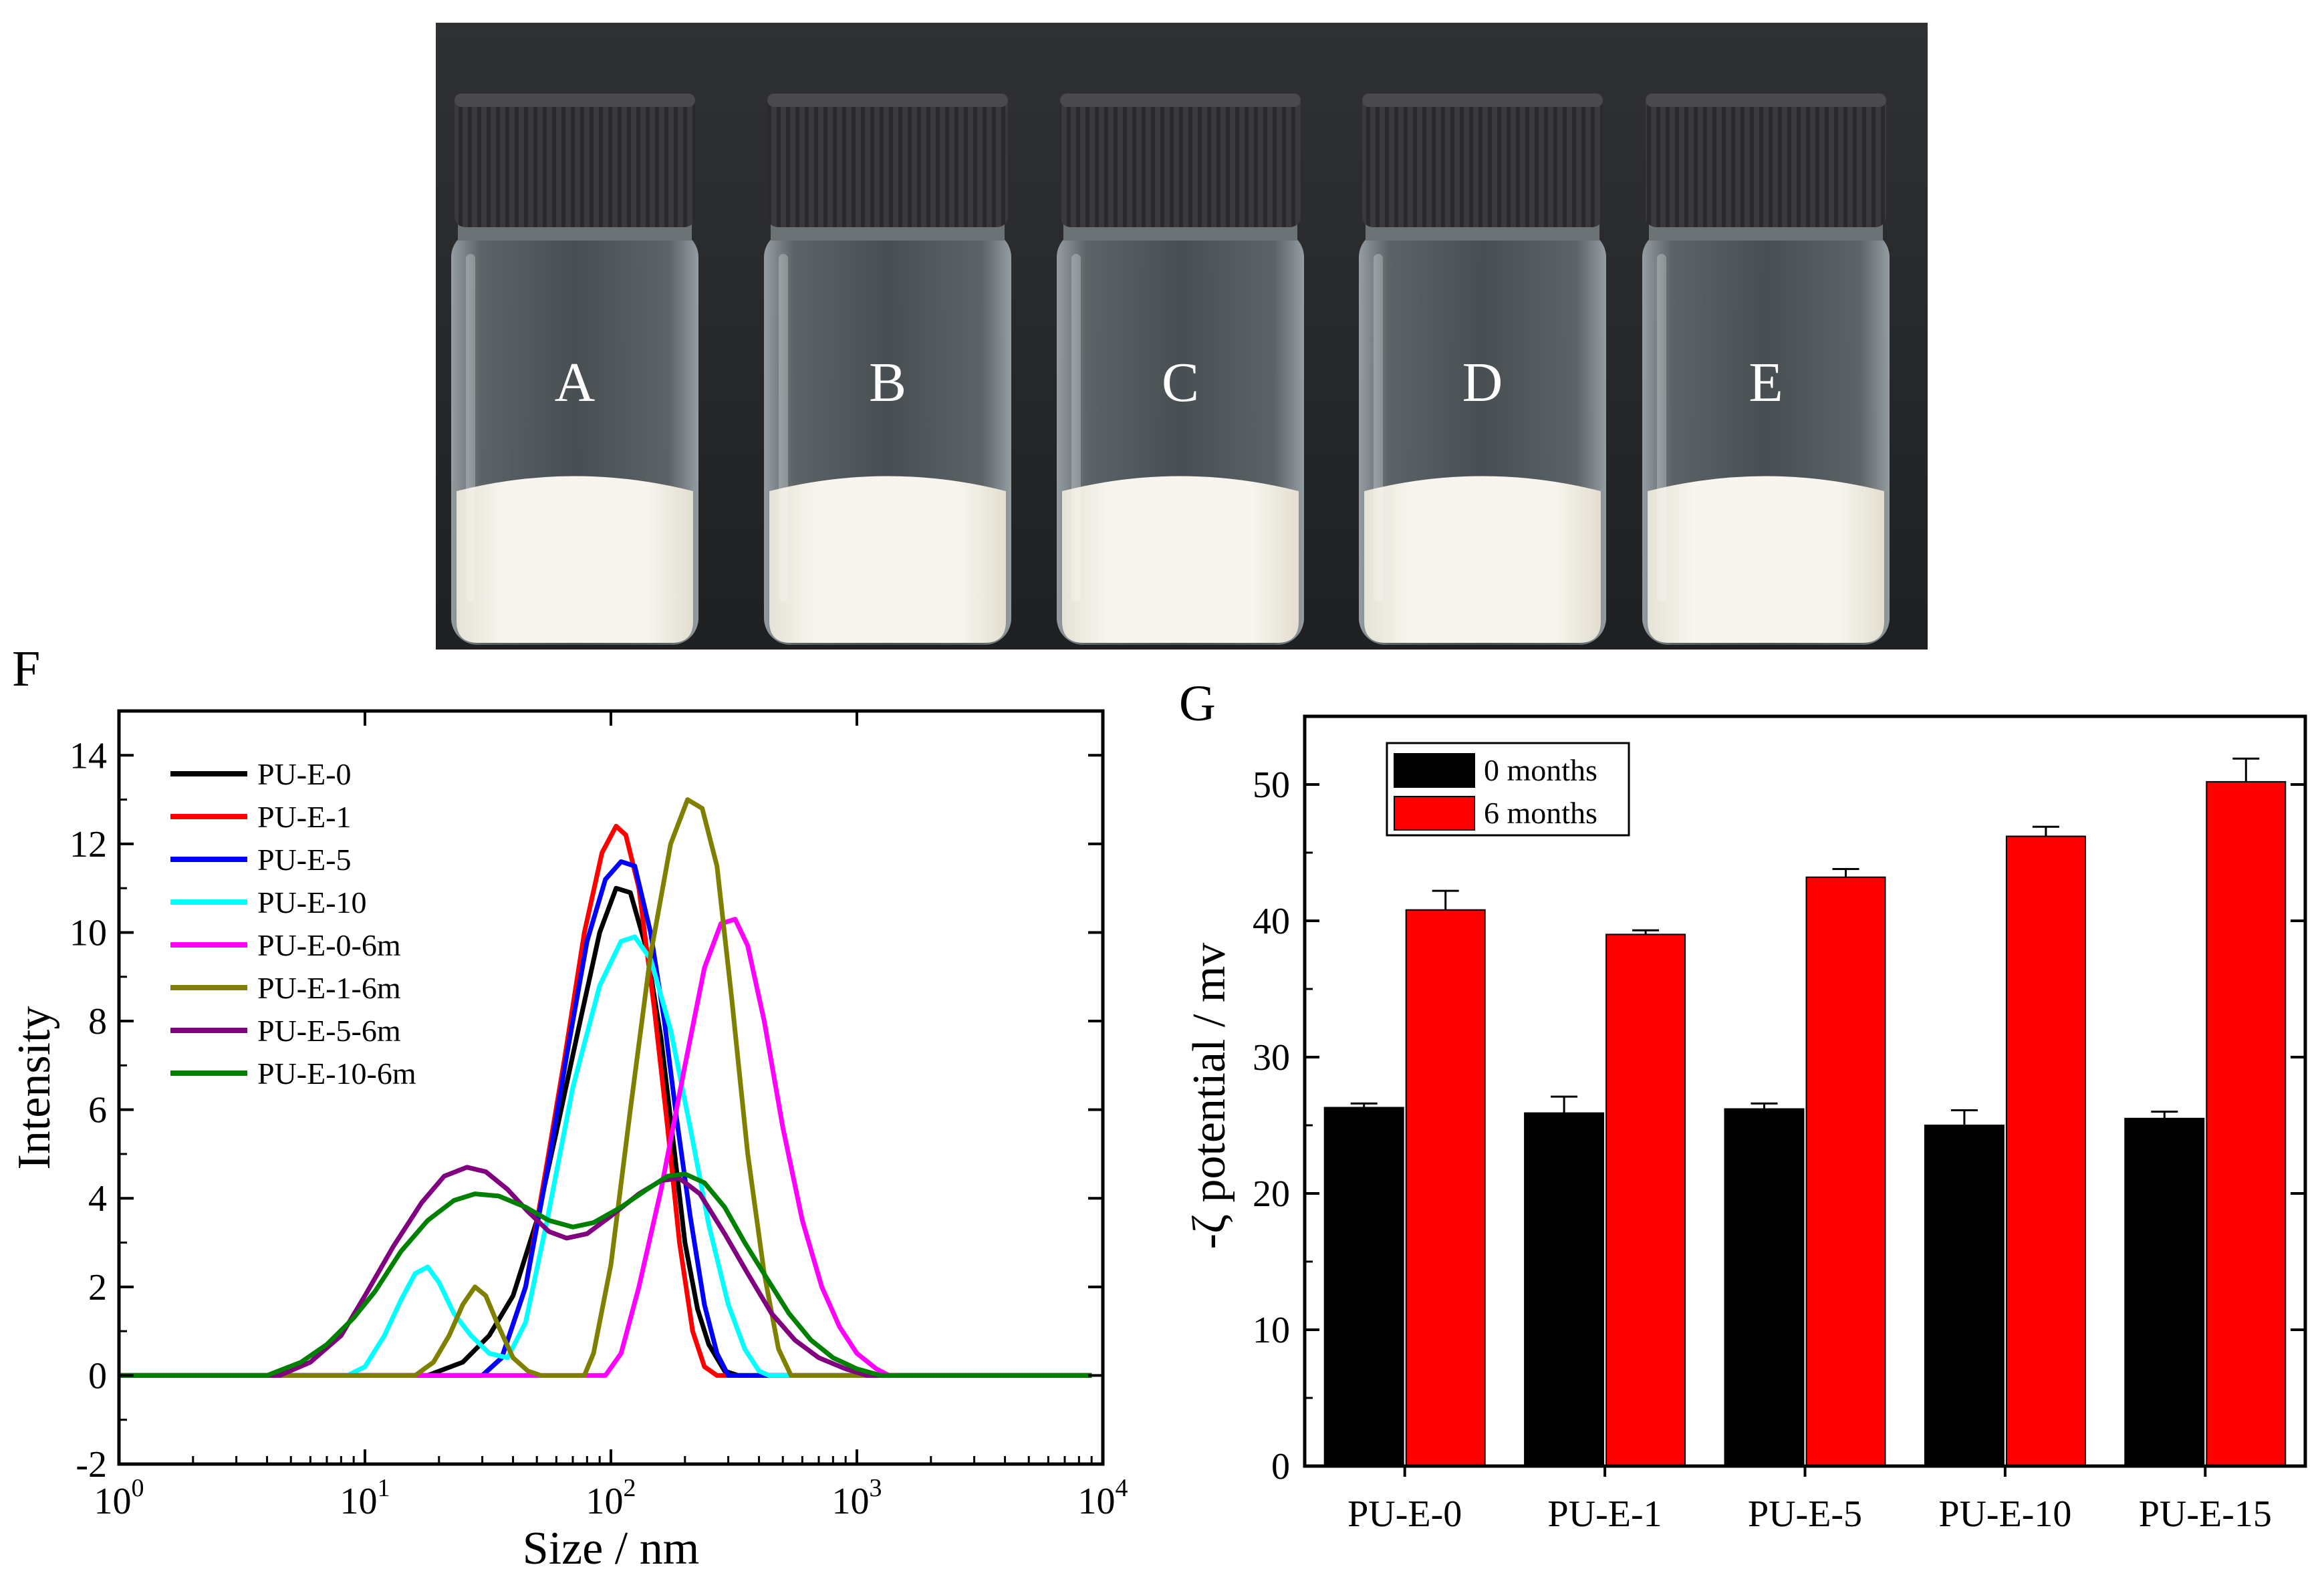 The height and width of the screenshot is (1575, 2324). Describe the element at coordinates (605, 1147) in the screenshot. I see `series-line-pu-e-0-6m` at that location.